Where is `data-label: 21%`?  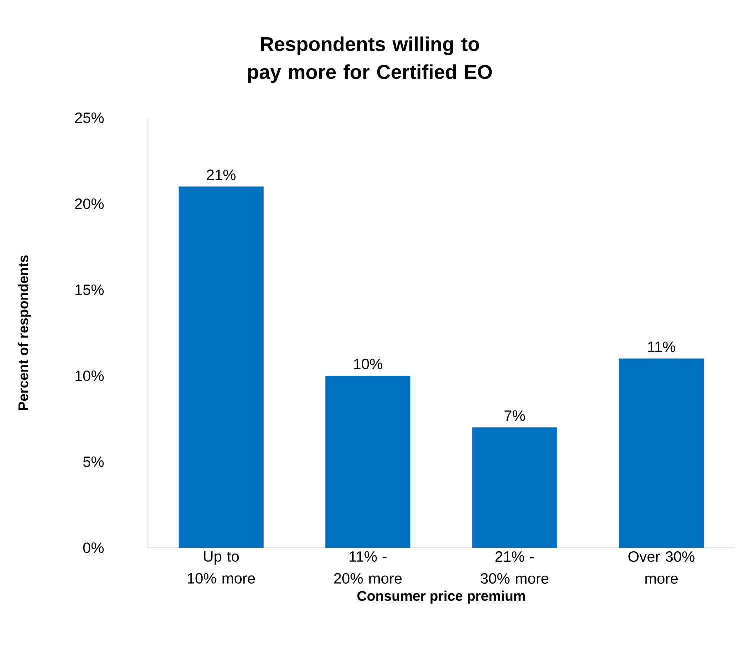 data-label: 21% is located at coordinates (221, 175).